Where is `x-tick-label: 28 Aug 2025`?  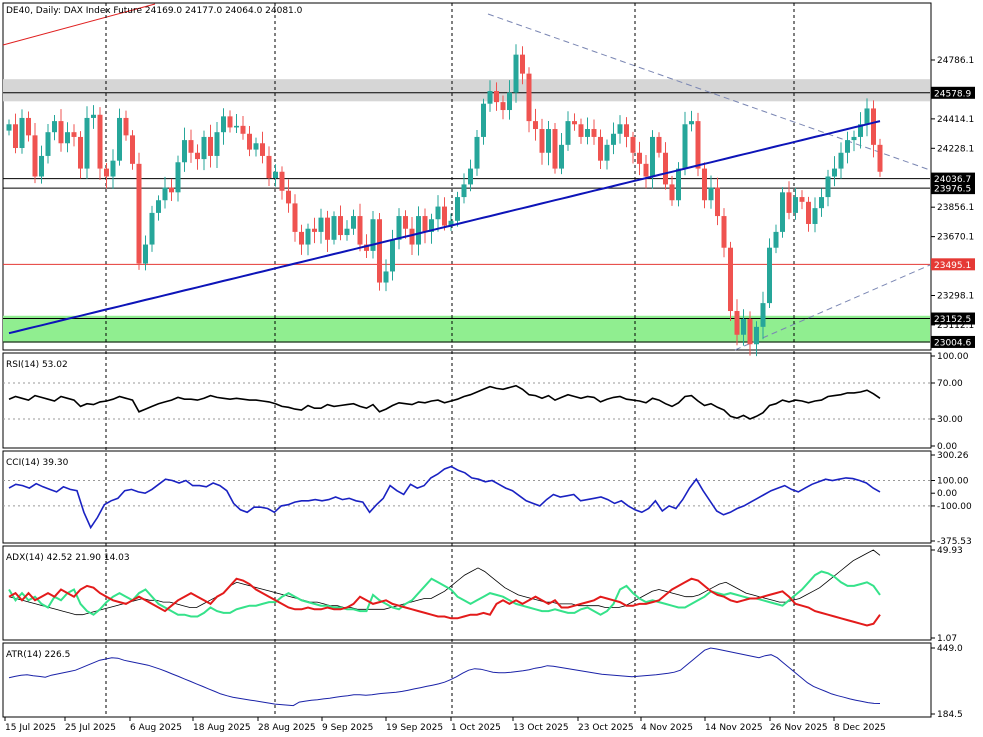
x-tick-label: 28 Aug 2025 is located at coordinates (287, 728).